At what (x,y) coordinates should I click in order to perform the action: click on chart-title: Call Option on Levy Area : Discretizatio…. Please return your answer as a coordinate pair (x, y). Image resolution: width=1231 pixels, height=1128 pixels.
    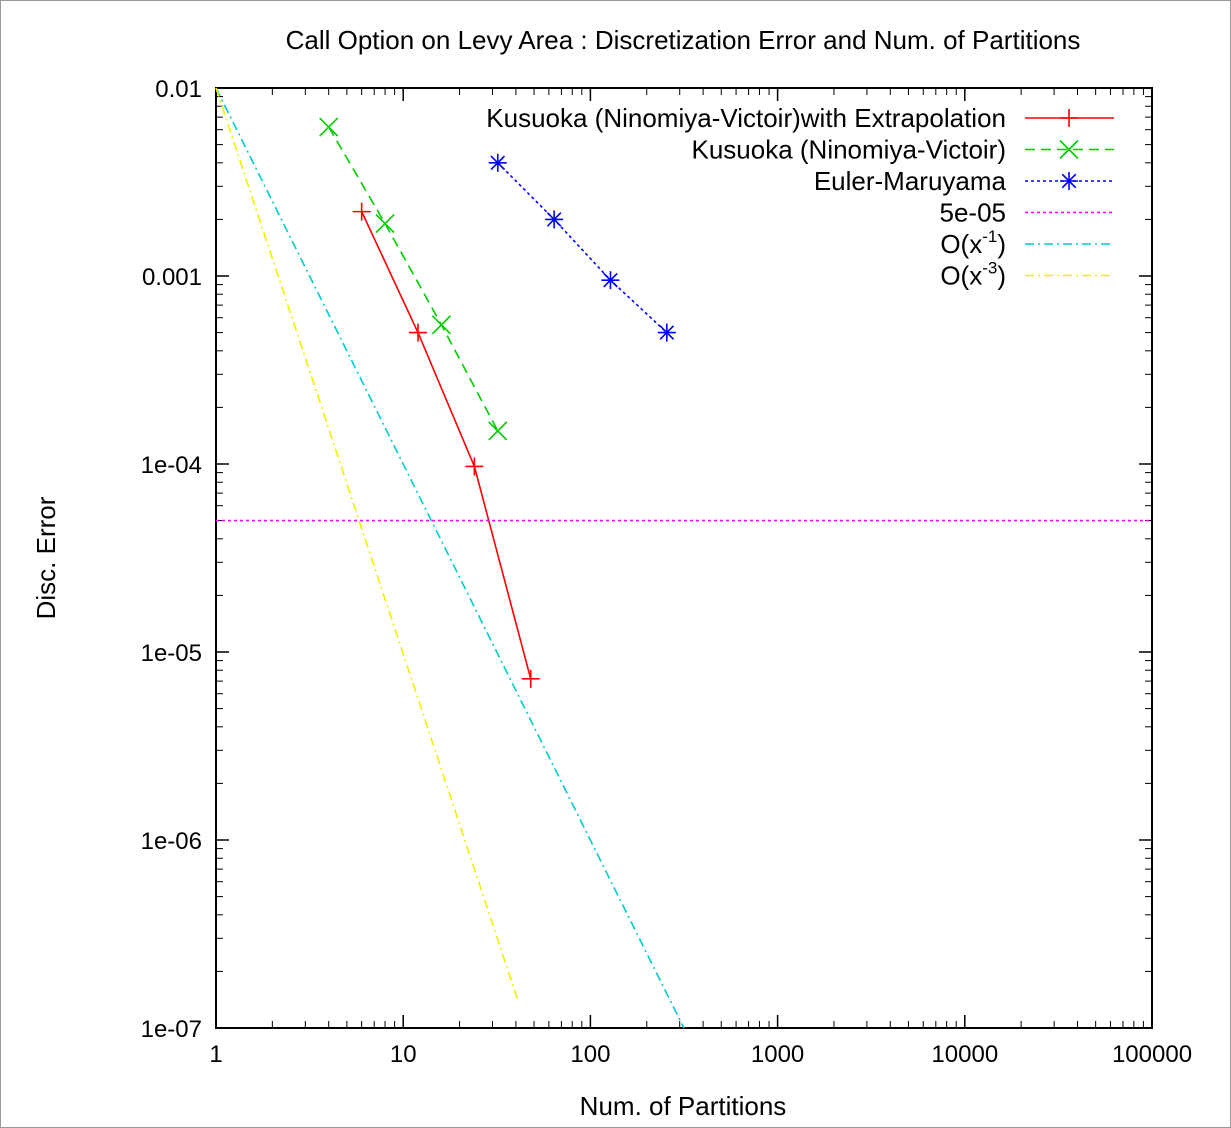
    Looking at the image, I should click on (683, 40).